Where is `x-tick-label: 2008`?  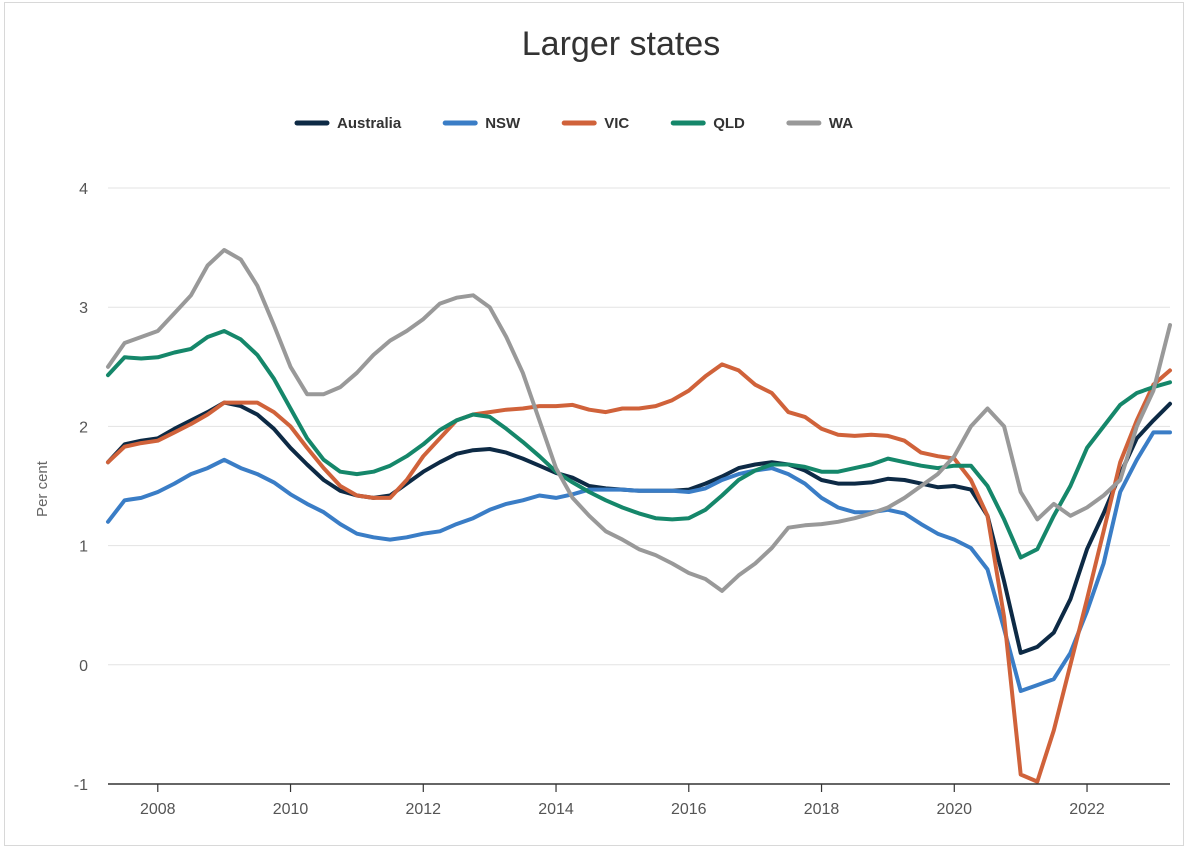 x-tick-label: 2008 is located at coordinates (158, 809).